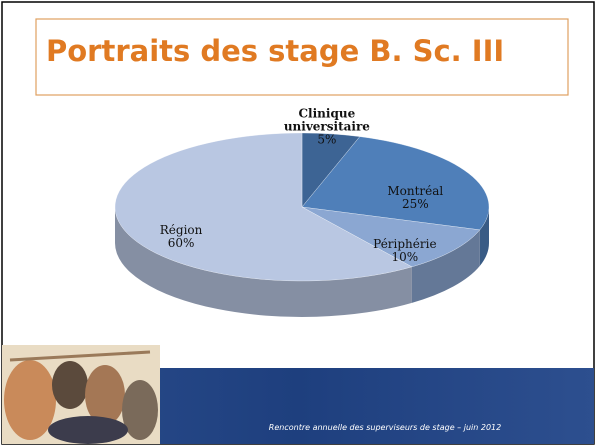  I want to click on slice-label: Région 60%, so click(181, 236).